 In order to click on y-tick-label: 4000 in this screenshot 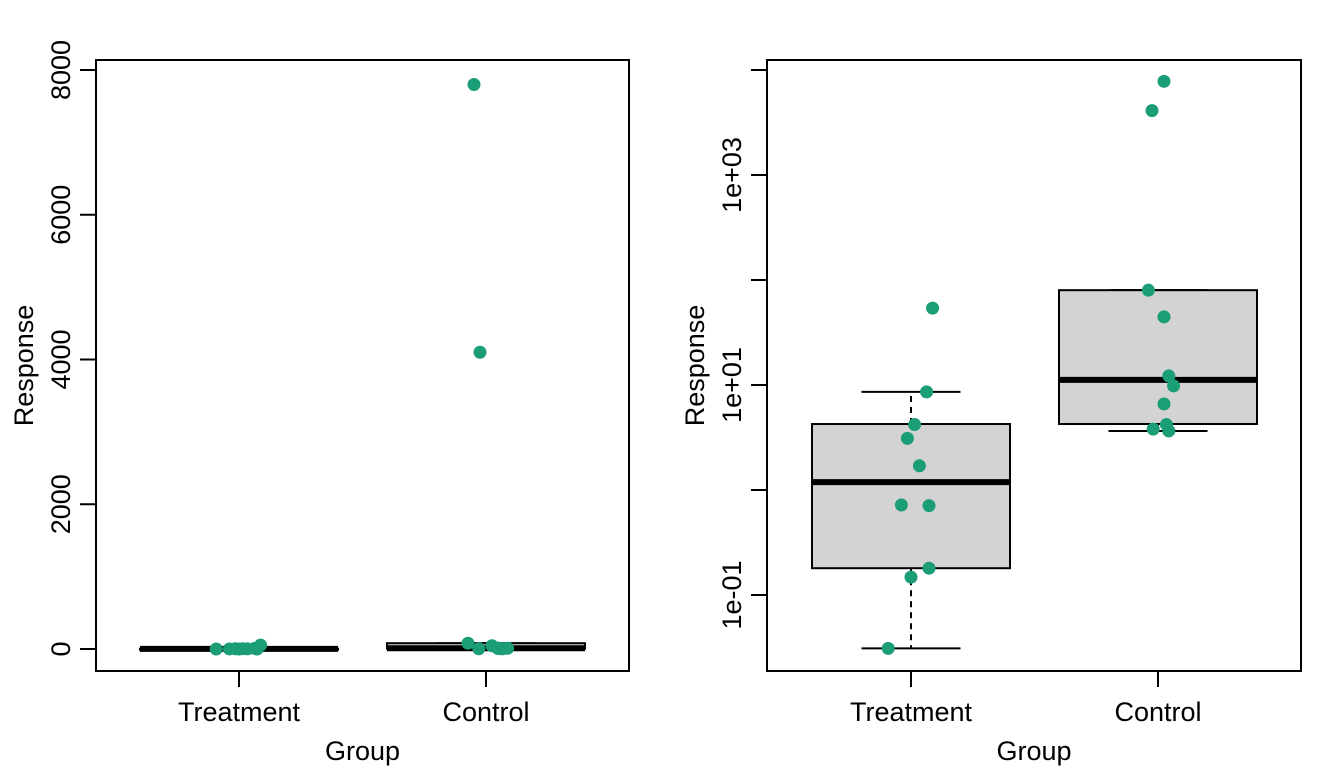, I will do `click(61, 359)`.